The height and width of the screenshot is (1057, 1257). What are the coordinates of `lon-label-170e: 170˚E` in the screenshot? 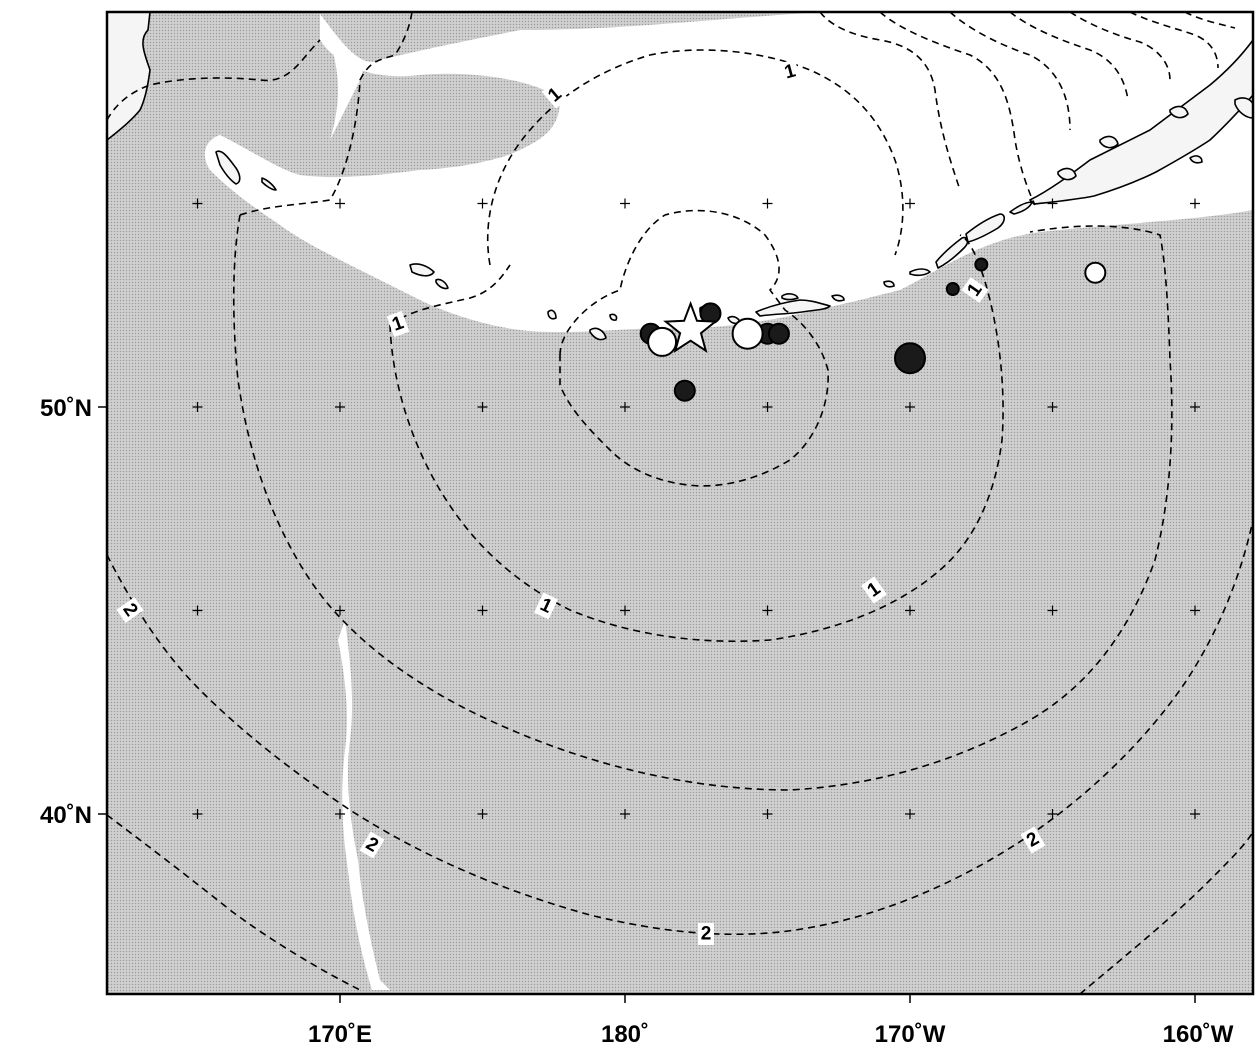 It's located at (340, 1034).